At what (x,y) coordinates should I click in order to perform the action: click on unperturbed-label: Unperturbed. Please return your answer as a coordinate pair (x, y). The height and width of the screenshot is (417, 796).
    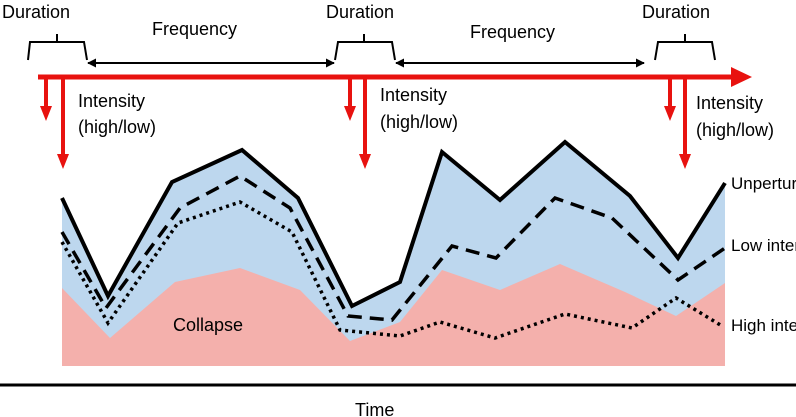
    Looking at the image, I should click on (763, 183).